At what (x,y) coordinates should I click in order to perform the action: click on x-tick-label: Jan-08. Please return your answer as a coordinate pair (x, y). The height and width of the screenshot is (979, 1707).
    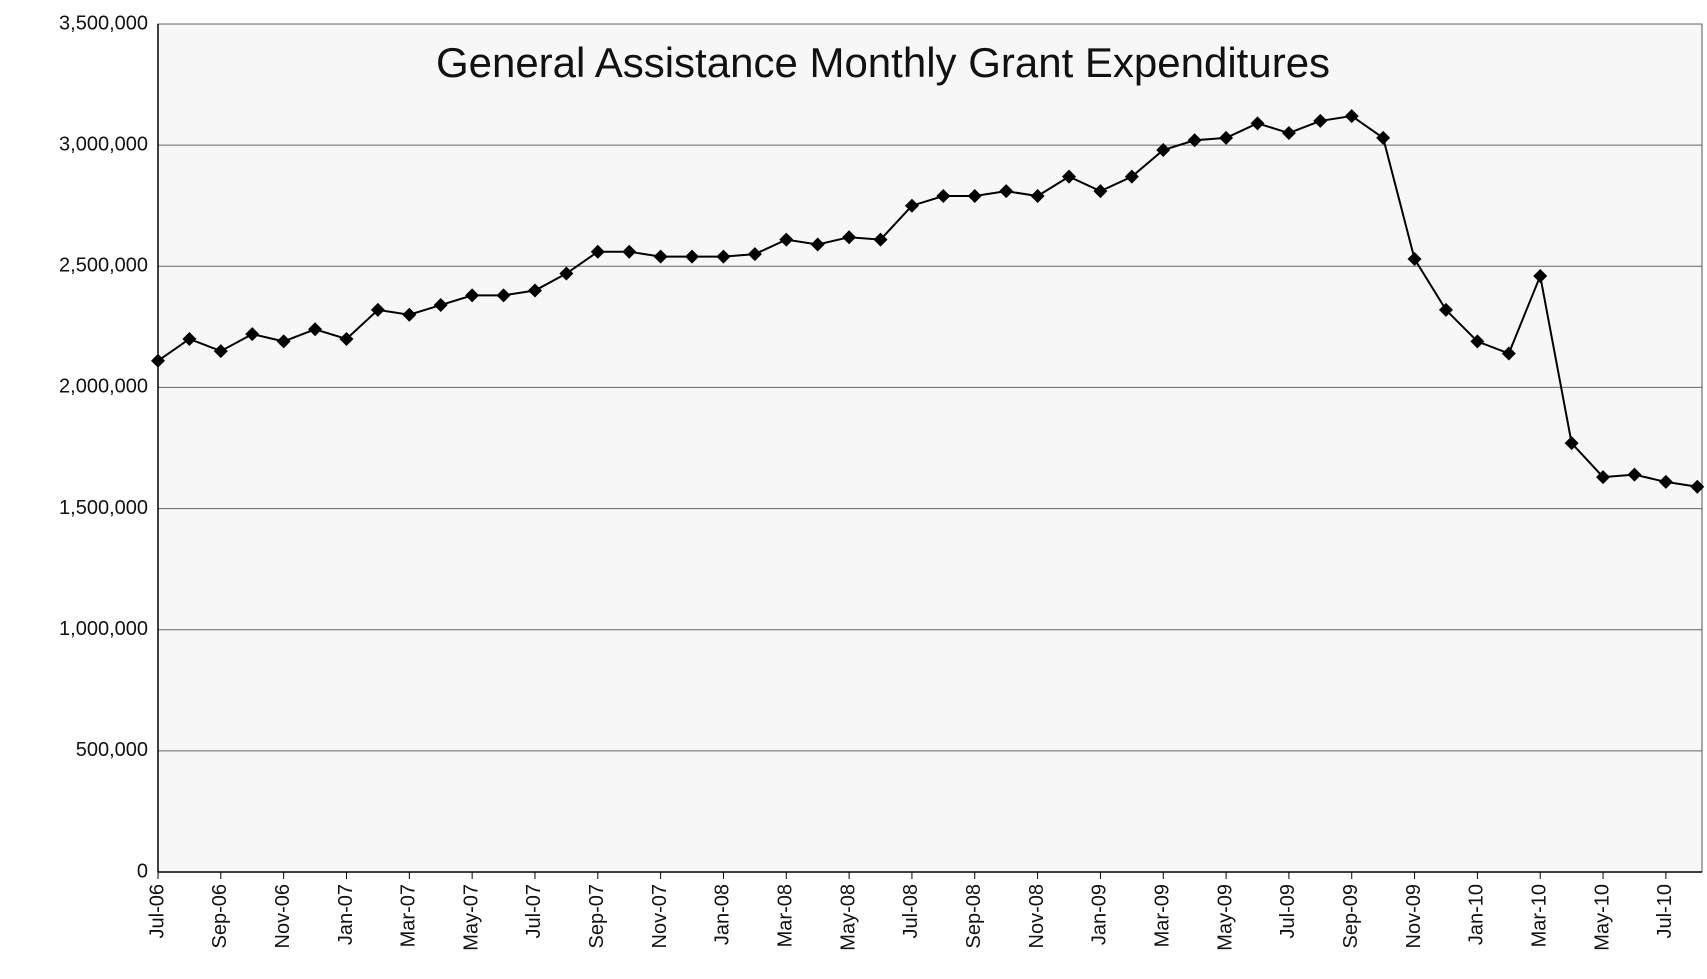
    Looking at the image, I should click on (723, 914).